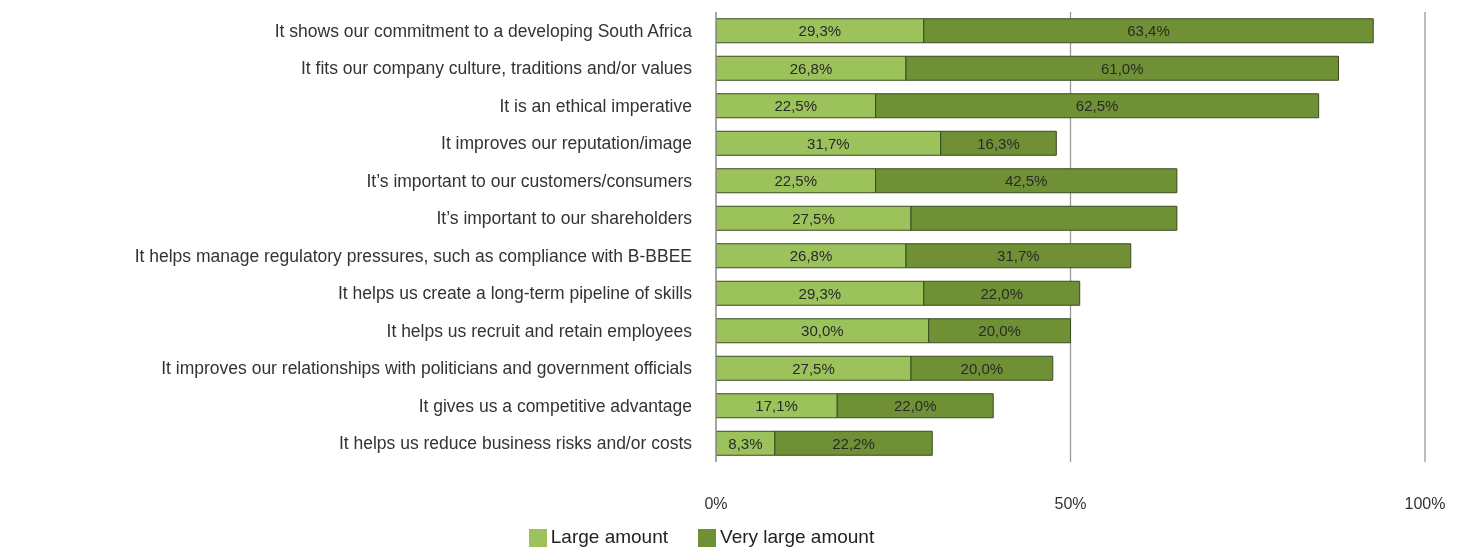 This screenshot has height=548, width=1471. What do you see at coordinates (595, 105) in the screenshot?
I see `y-tick-label: It is an ethical imperative` at bounding box center [595, 105].